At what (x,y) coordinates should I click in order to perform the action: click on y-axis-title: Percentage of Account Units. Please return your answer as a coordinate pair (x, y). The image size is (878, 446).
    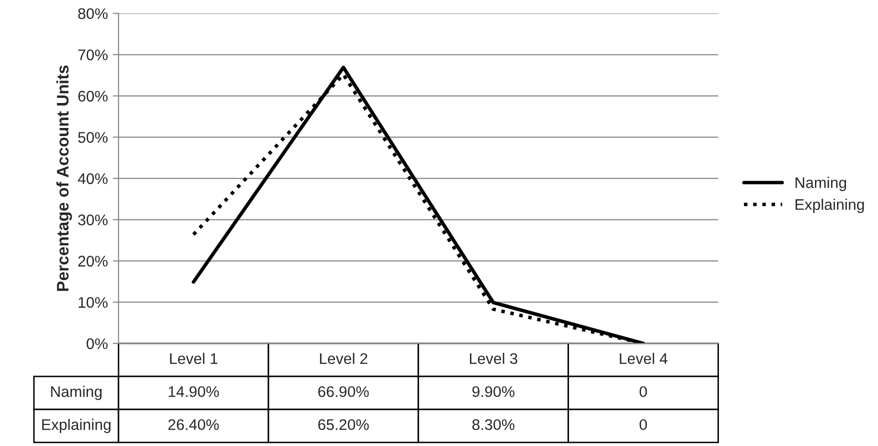
    Looking at the image, I should click on (64, 178).